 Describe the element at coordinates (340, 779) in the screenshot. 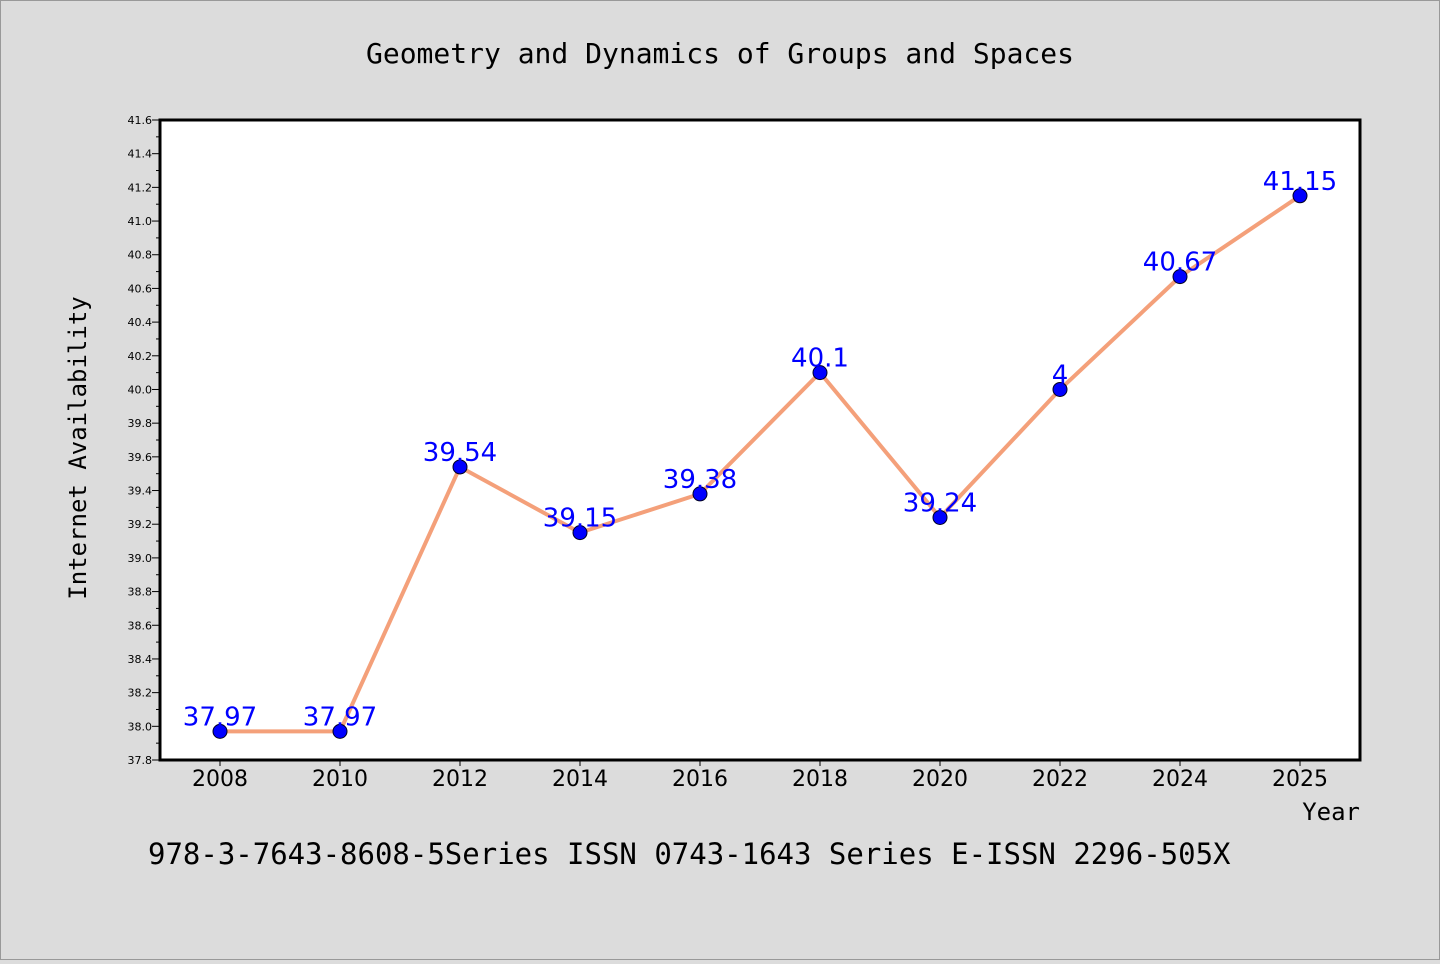

I see `x-tick-label: 2010` at that location.